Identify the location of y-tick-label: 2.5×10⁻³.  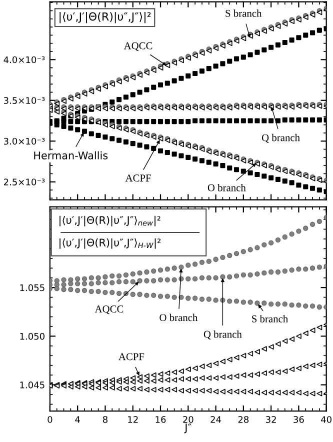
(24, 182).